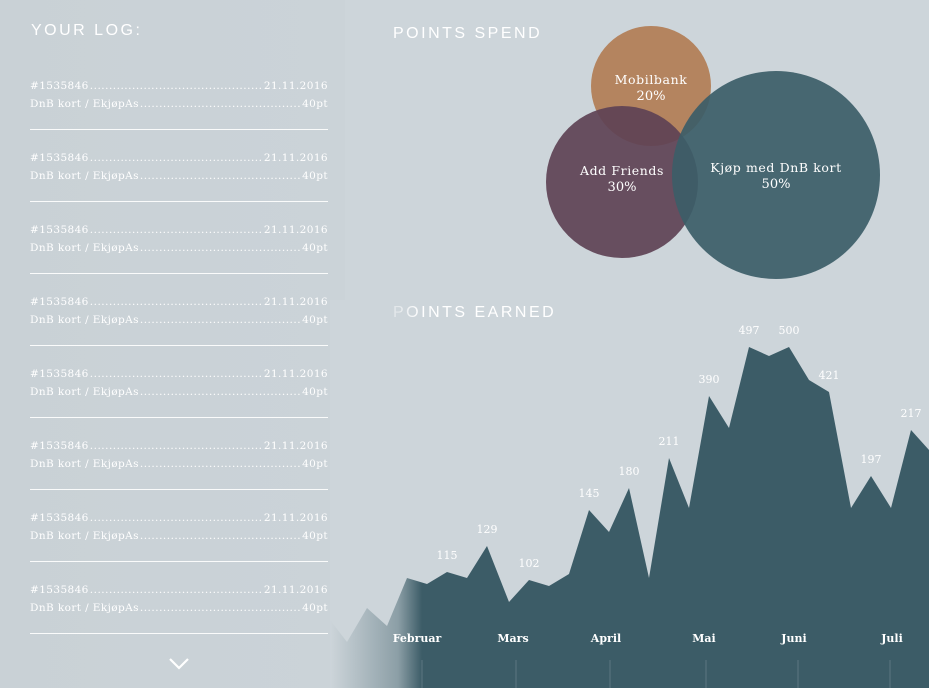 The height and width of the screenshot is (688, 929). What do you see at coordinates (621, 170) in the screenshot?
I see `venn-label: Add Friends` at bounding box center [621, 170].